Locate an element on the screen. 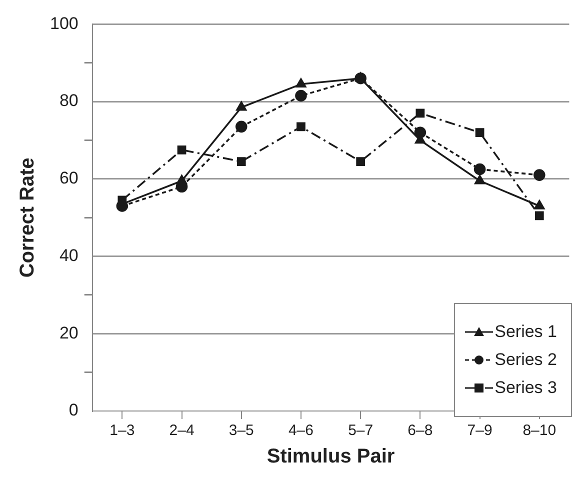 This screenshot has width=584, height=483. y-axis-title: Correct Rate is located at coordinates (27, 218).